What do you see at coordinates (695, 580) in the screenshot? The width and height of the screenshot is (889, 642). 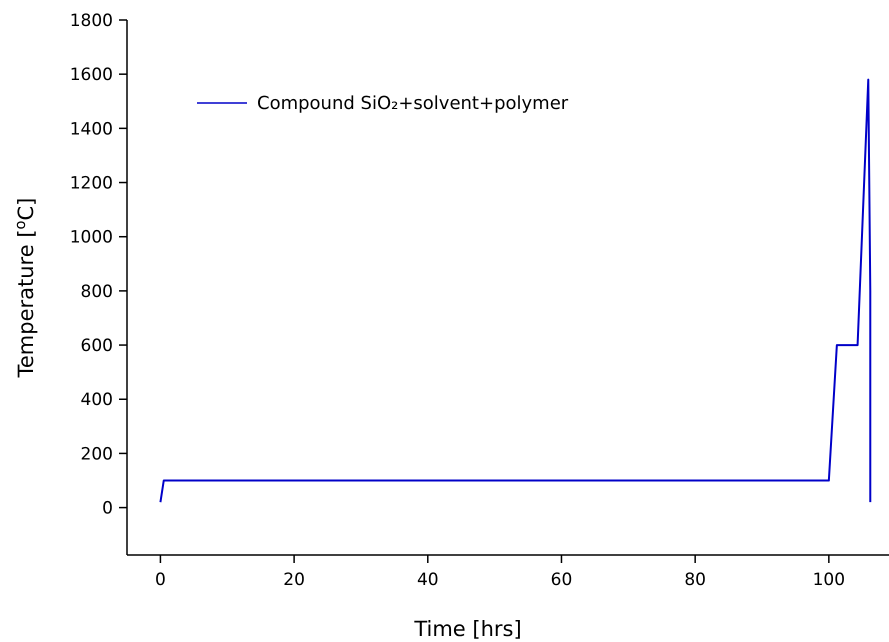 I see `x-tick-label: 80` at bounding box center [695, 580].